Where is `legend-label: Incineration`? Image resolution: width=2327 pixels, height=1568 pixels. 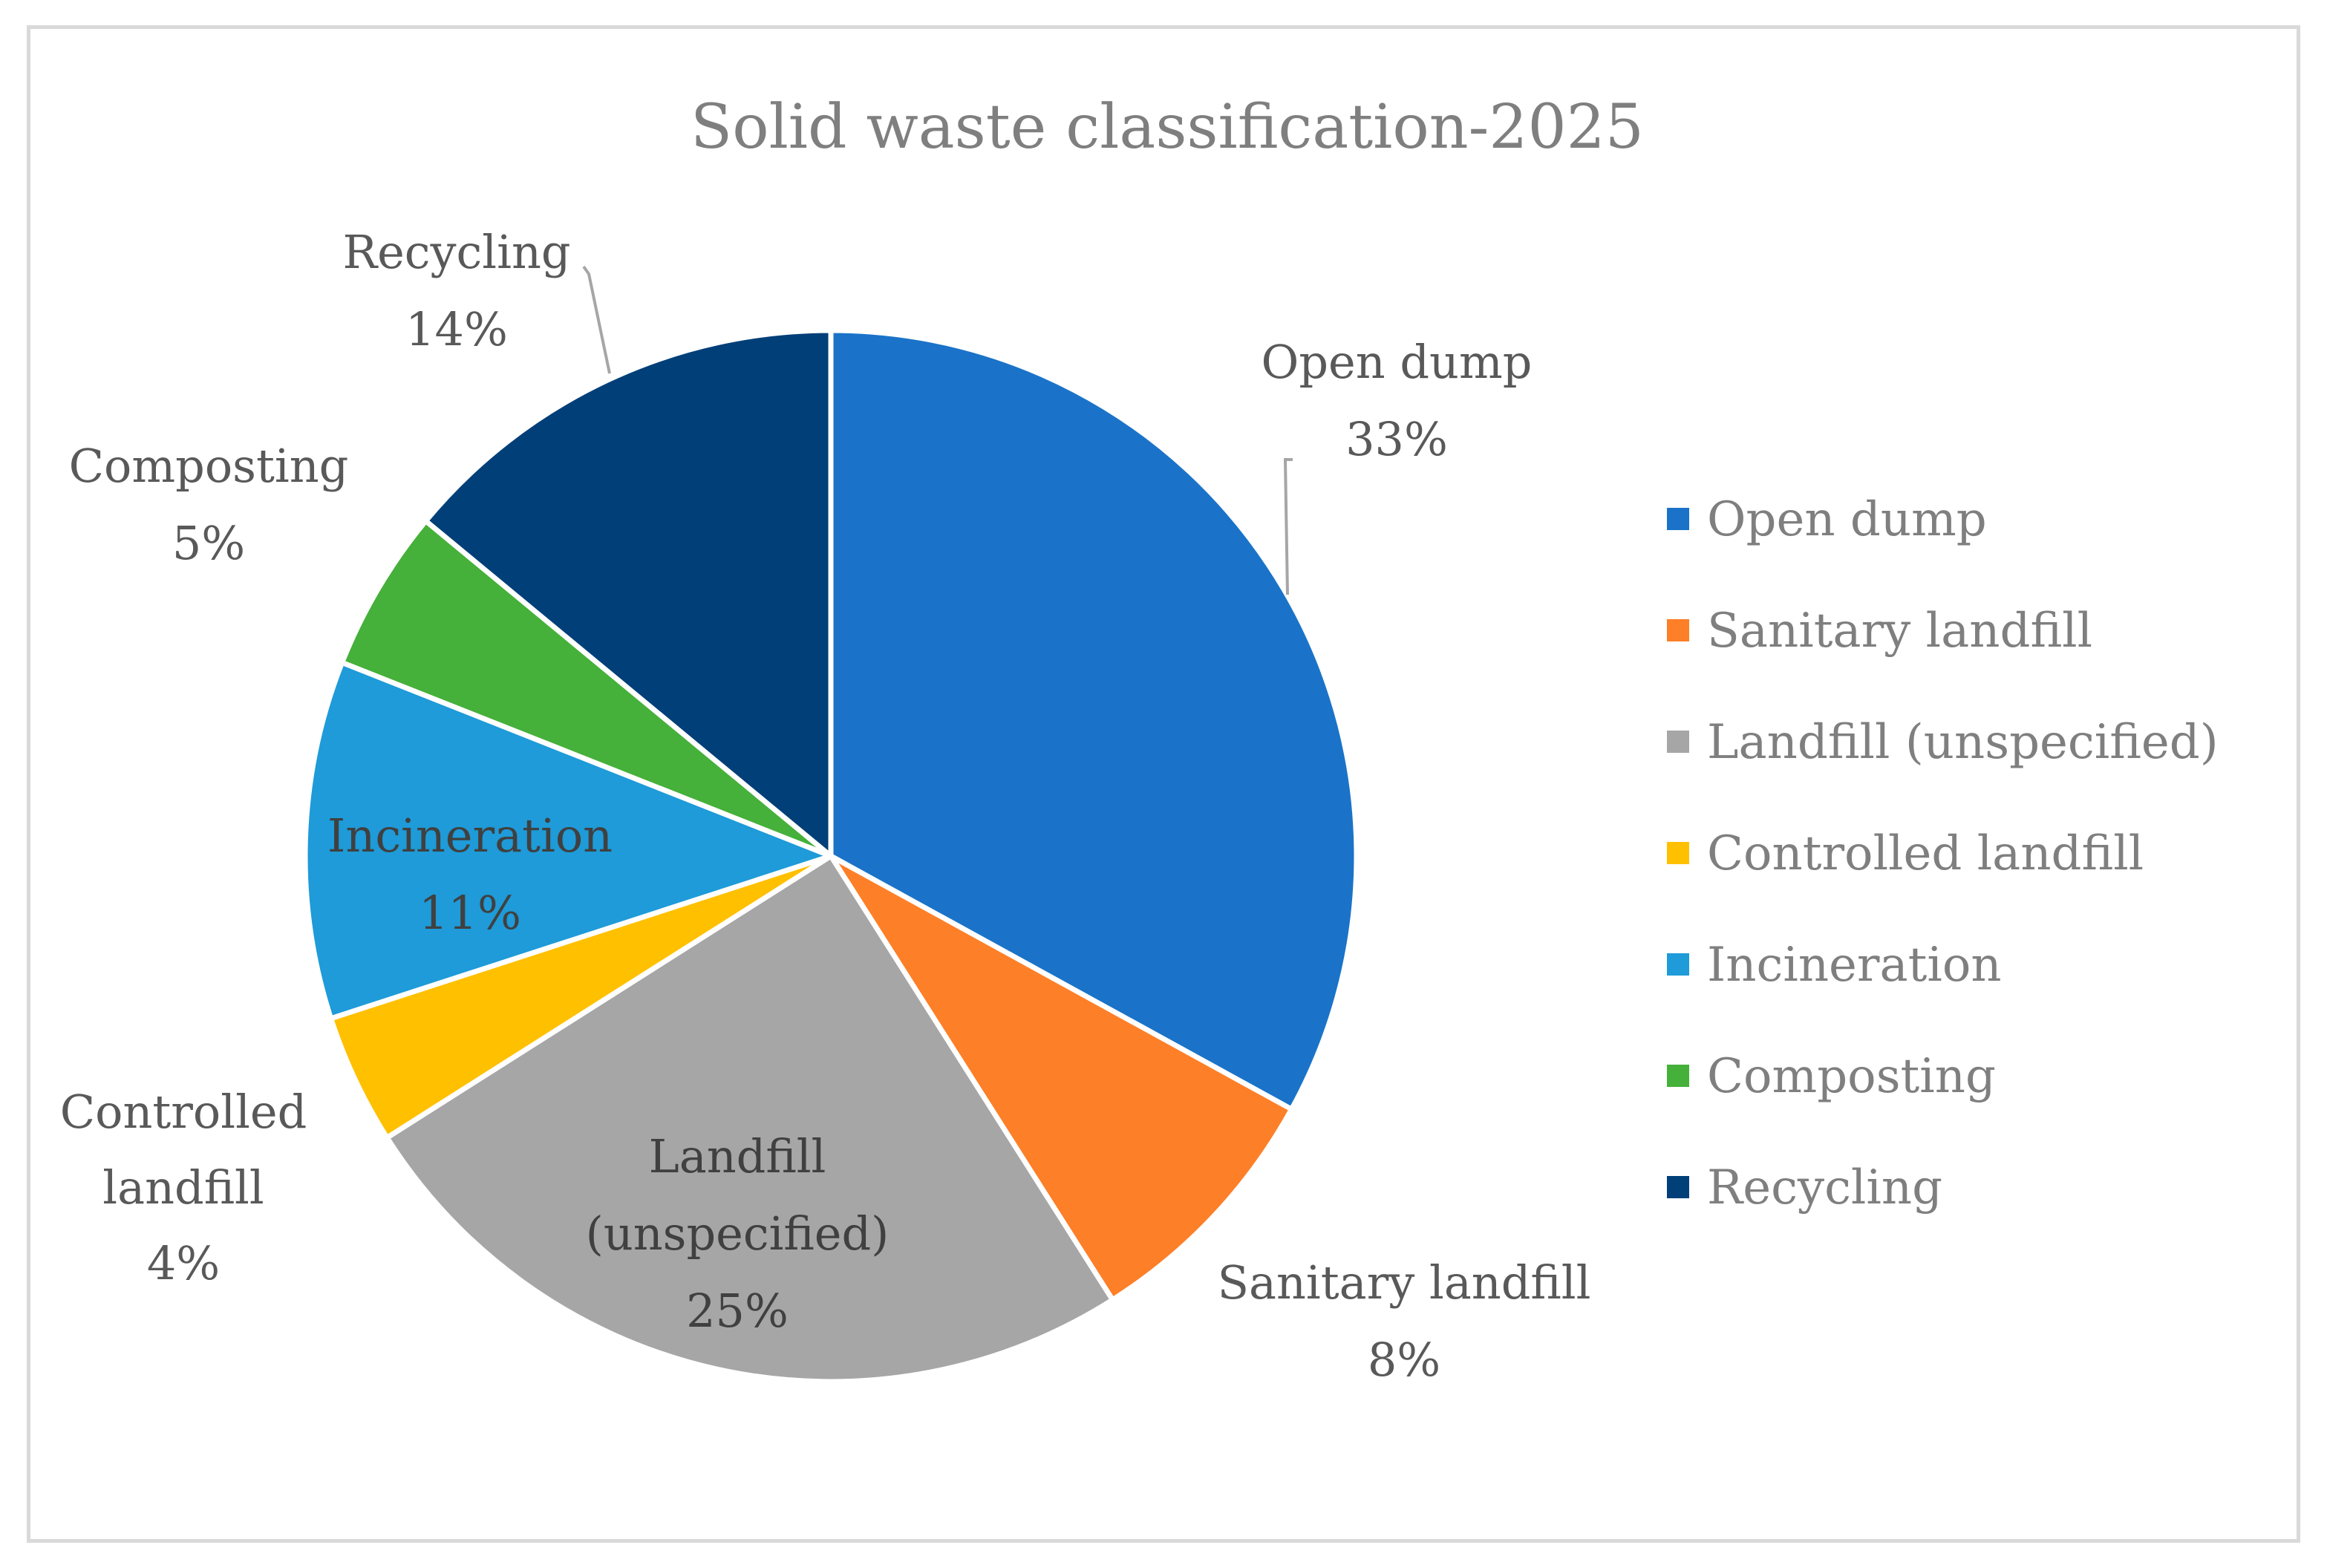 legend-label: Incineration is located at coordinates (1854, 965).